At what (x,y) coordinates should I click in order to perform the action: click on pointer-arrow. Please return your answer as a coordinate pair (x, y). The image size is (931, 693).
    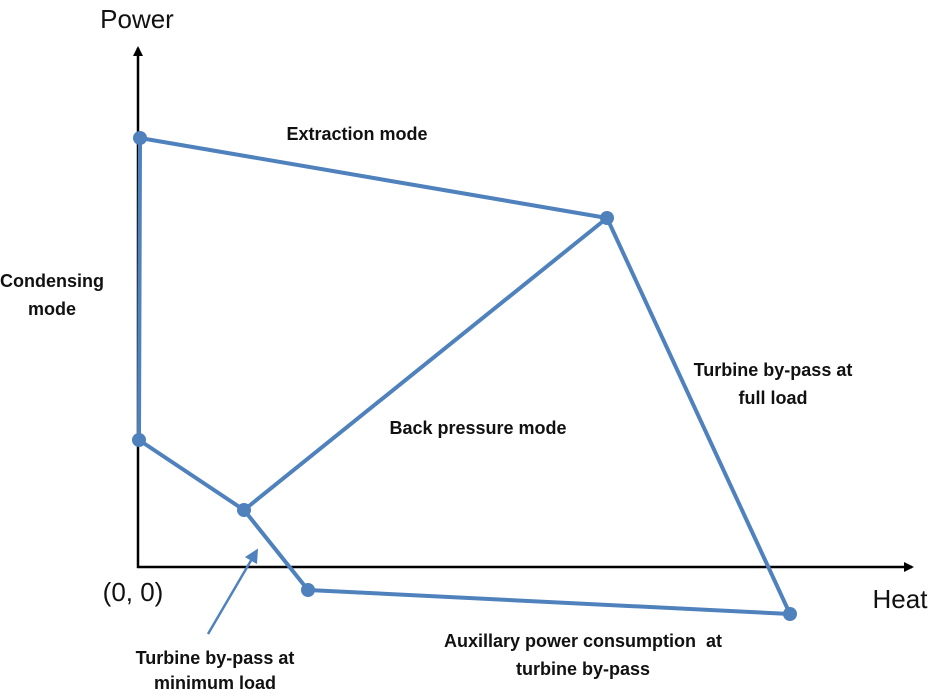
    Looking at the image, I should click on (232, 591).